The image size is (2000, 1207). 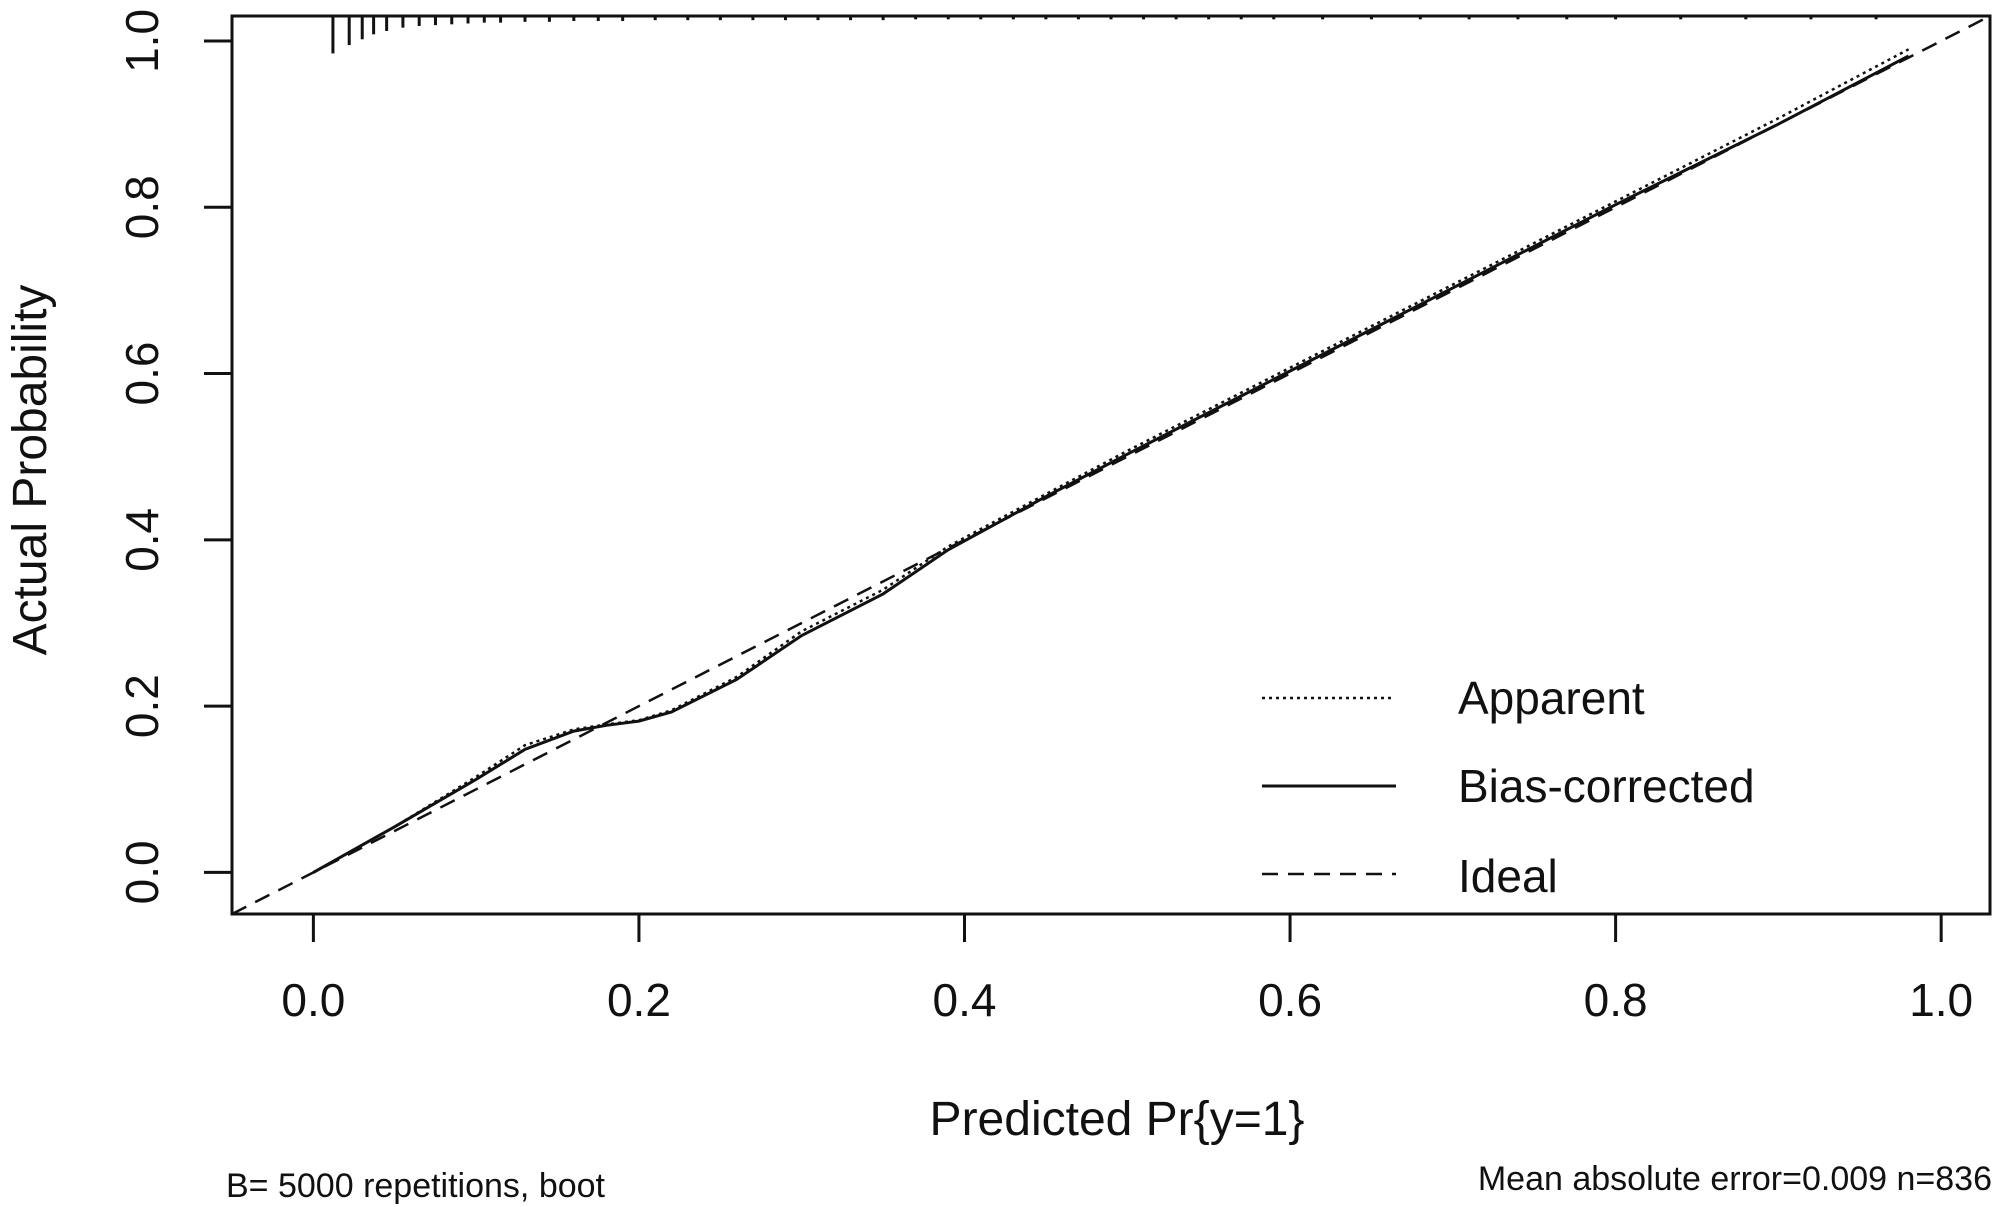 What do you see at coordinates (142, 41) in the screenshot?
I see `y-tick-label: 1.0` at bounding box center [142, 41].